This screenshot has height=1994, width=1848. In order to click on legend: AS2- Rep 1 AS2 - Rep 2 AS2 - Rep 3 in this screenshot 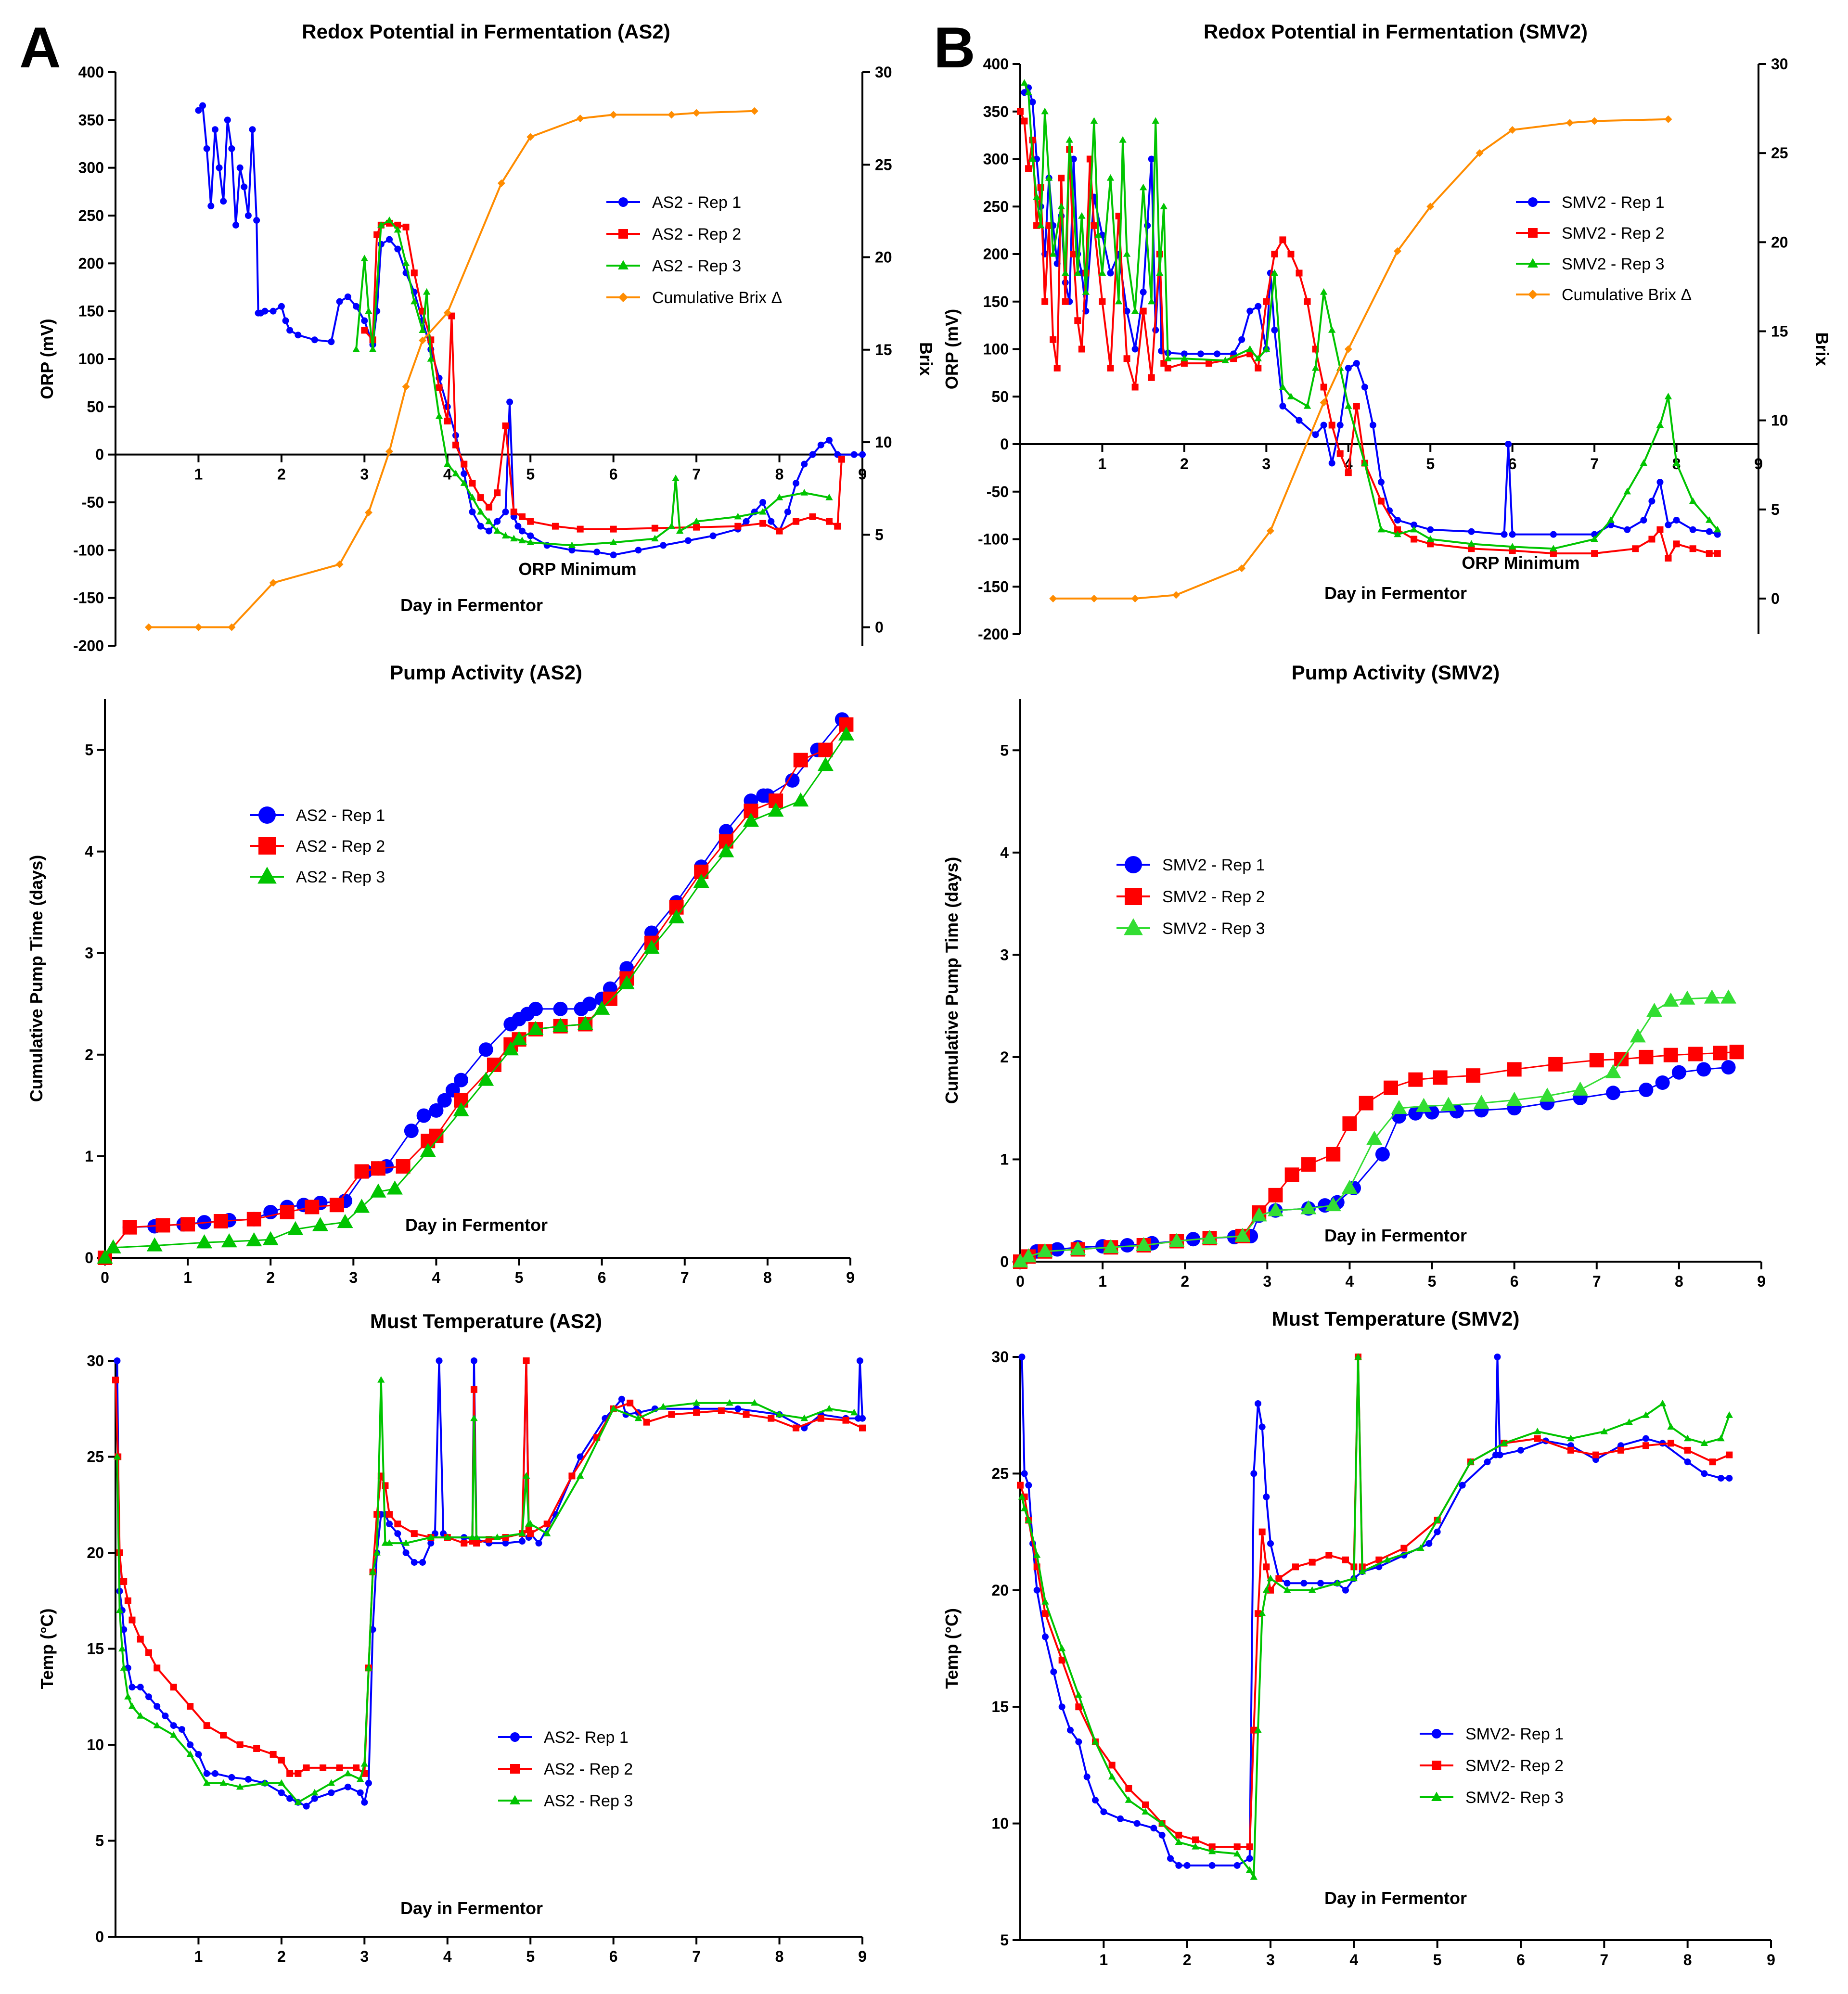, I will do `click(565, 1769)`.